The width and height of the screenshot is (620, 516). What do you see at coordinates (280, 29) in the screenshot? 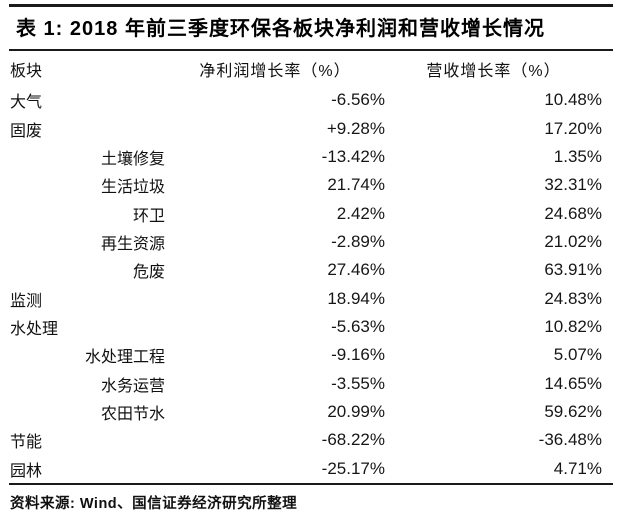
I see `table-title: 表 1: 2018 年前三季度环保各板块净利润和营收增长情况` at bounding box center [280, 29].